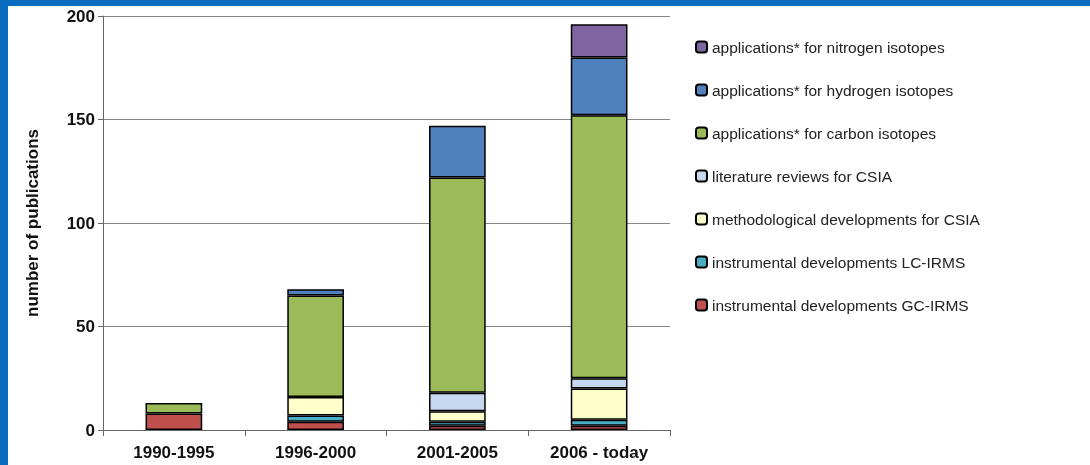 This screenshot has height=465, width=1090. Describe the element at coordinates (80, 119) in the screenshot. I see `y-tick-label: 150` at that location.